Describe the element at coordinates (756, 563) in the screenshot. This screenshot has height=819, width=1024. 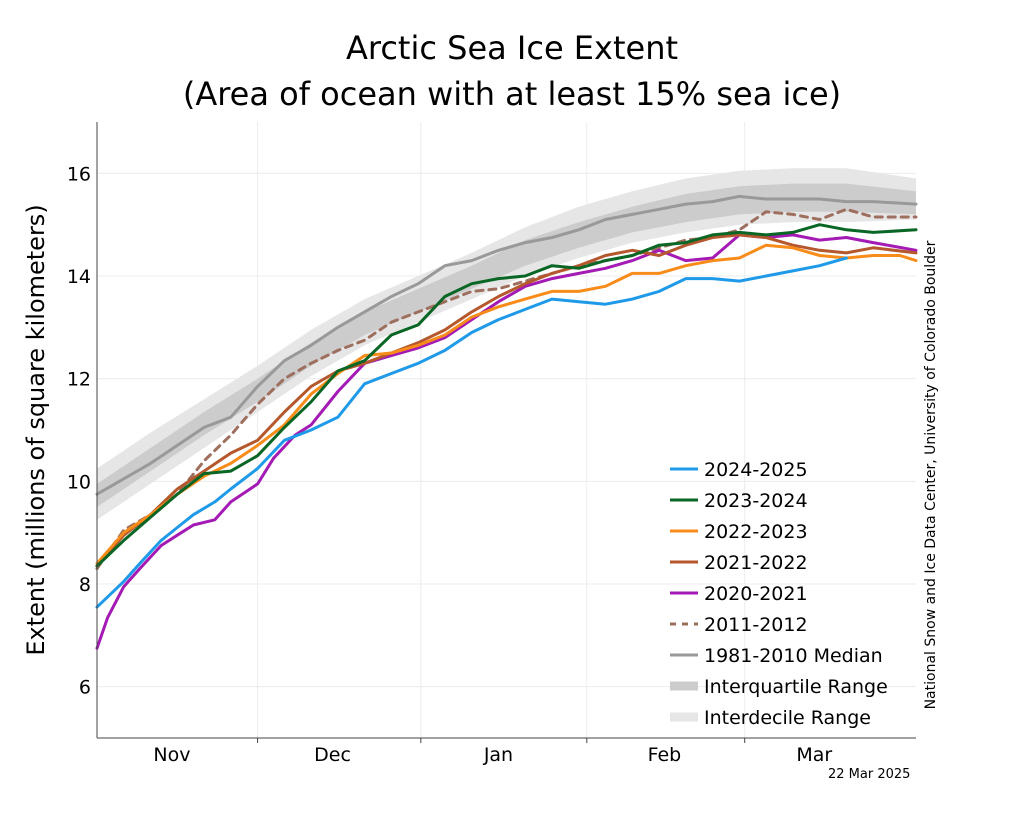
I see `legend-label-2021-2022: 2021-2022` at that location.